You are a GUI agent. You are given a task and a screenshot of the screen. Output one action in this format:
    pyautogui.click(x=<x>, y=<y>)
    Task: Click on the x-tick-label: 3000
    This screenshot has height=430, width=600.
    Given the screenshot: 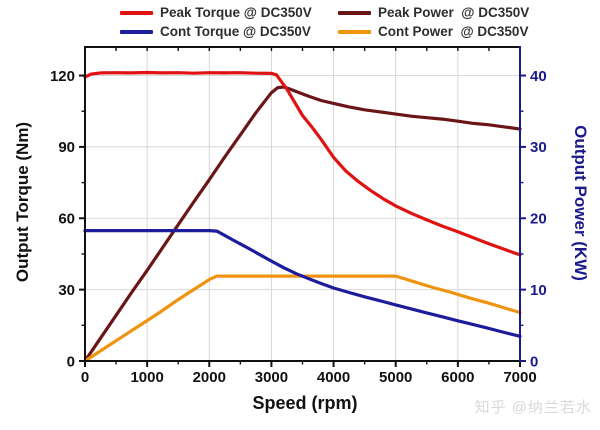 What is the action you would take?
    pyautogui.click(x=271, y=377)
    